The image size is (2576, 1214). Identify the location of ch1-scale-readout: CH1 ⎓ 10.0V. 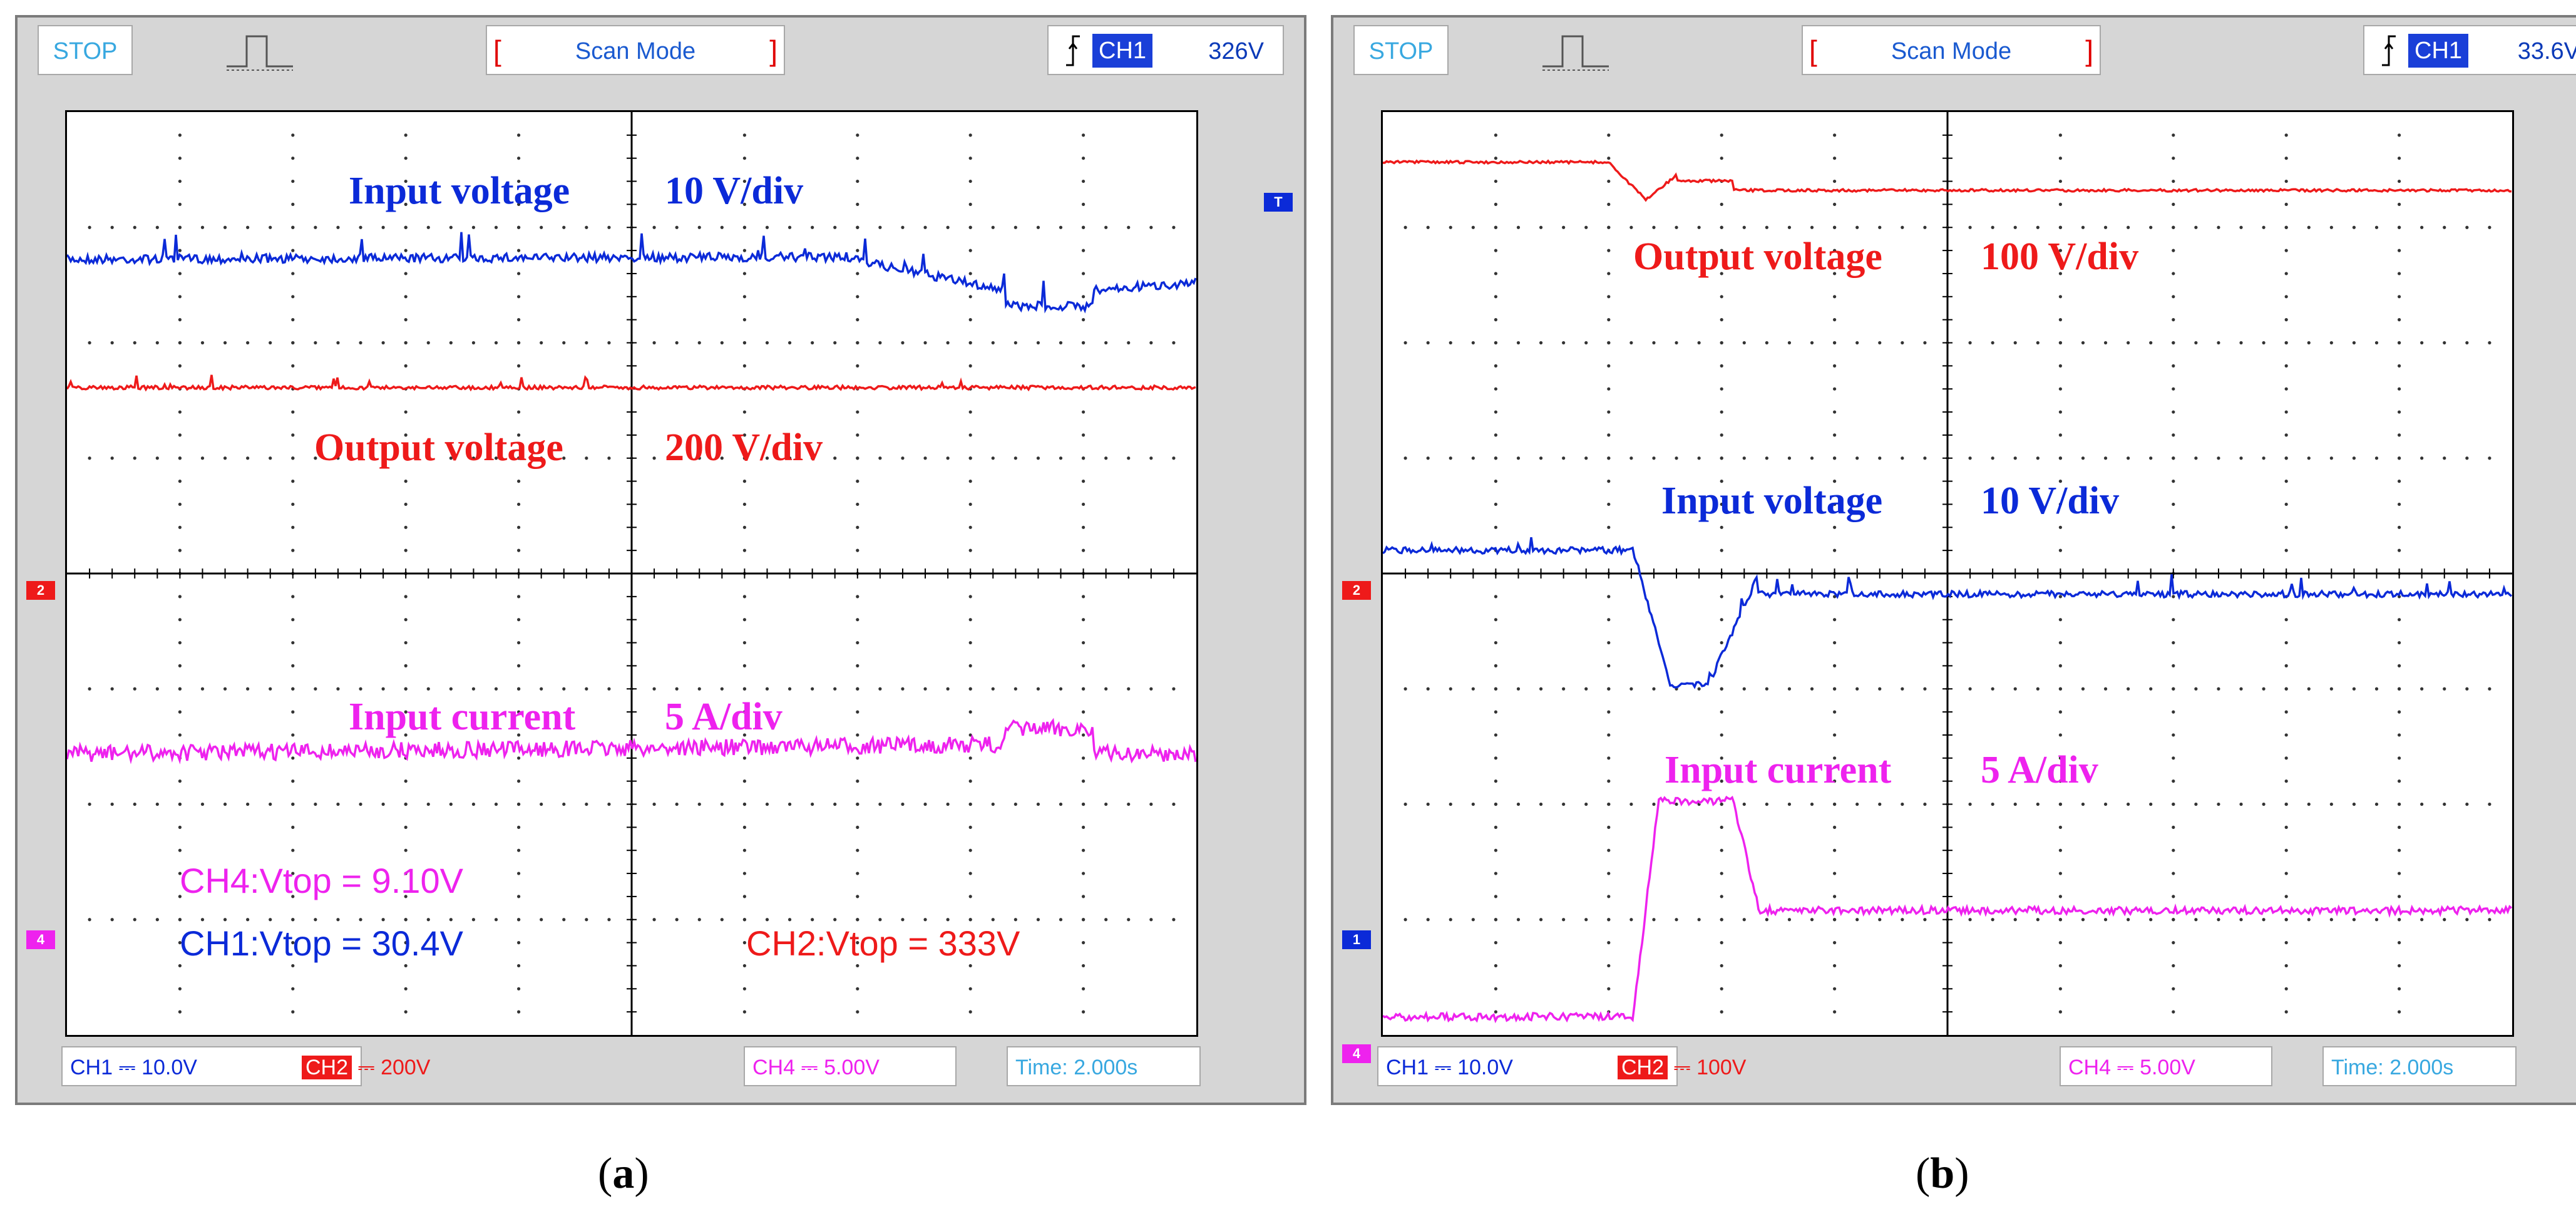
(211, 1066).